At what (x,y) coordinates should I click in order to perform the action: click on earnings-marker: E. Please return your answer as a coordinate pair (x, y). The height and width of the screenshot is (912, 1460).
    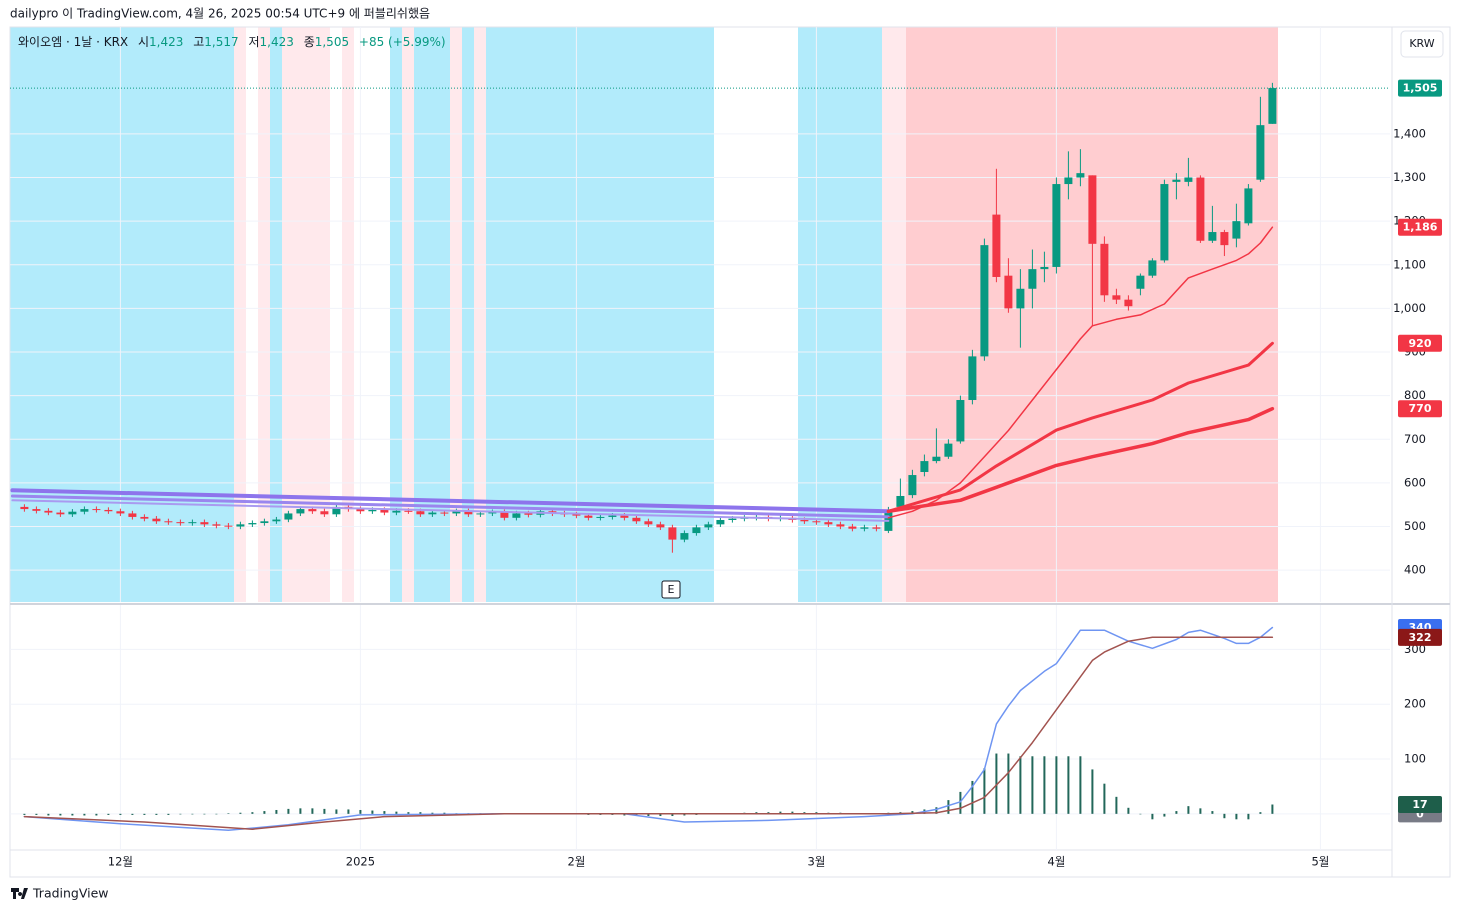
    Looking at the image, I should click on (671, 589).